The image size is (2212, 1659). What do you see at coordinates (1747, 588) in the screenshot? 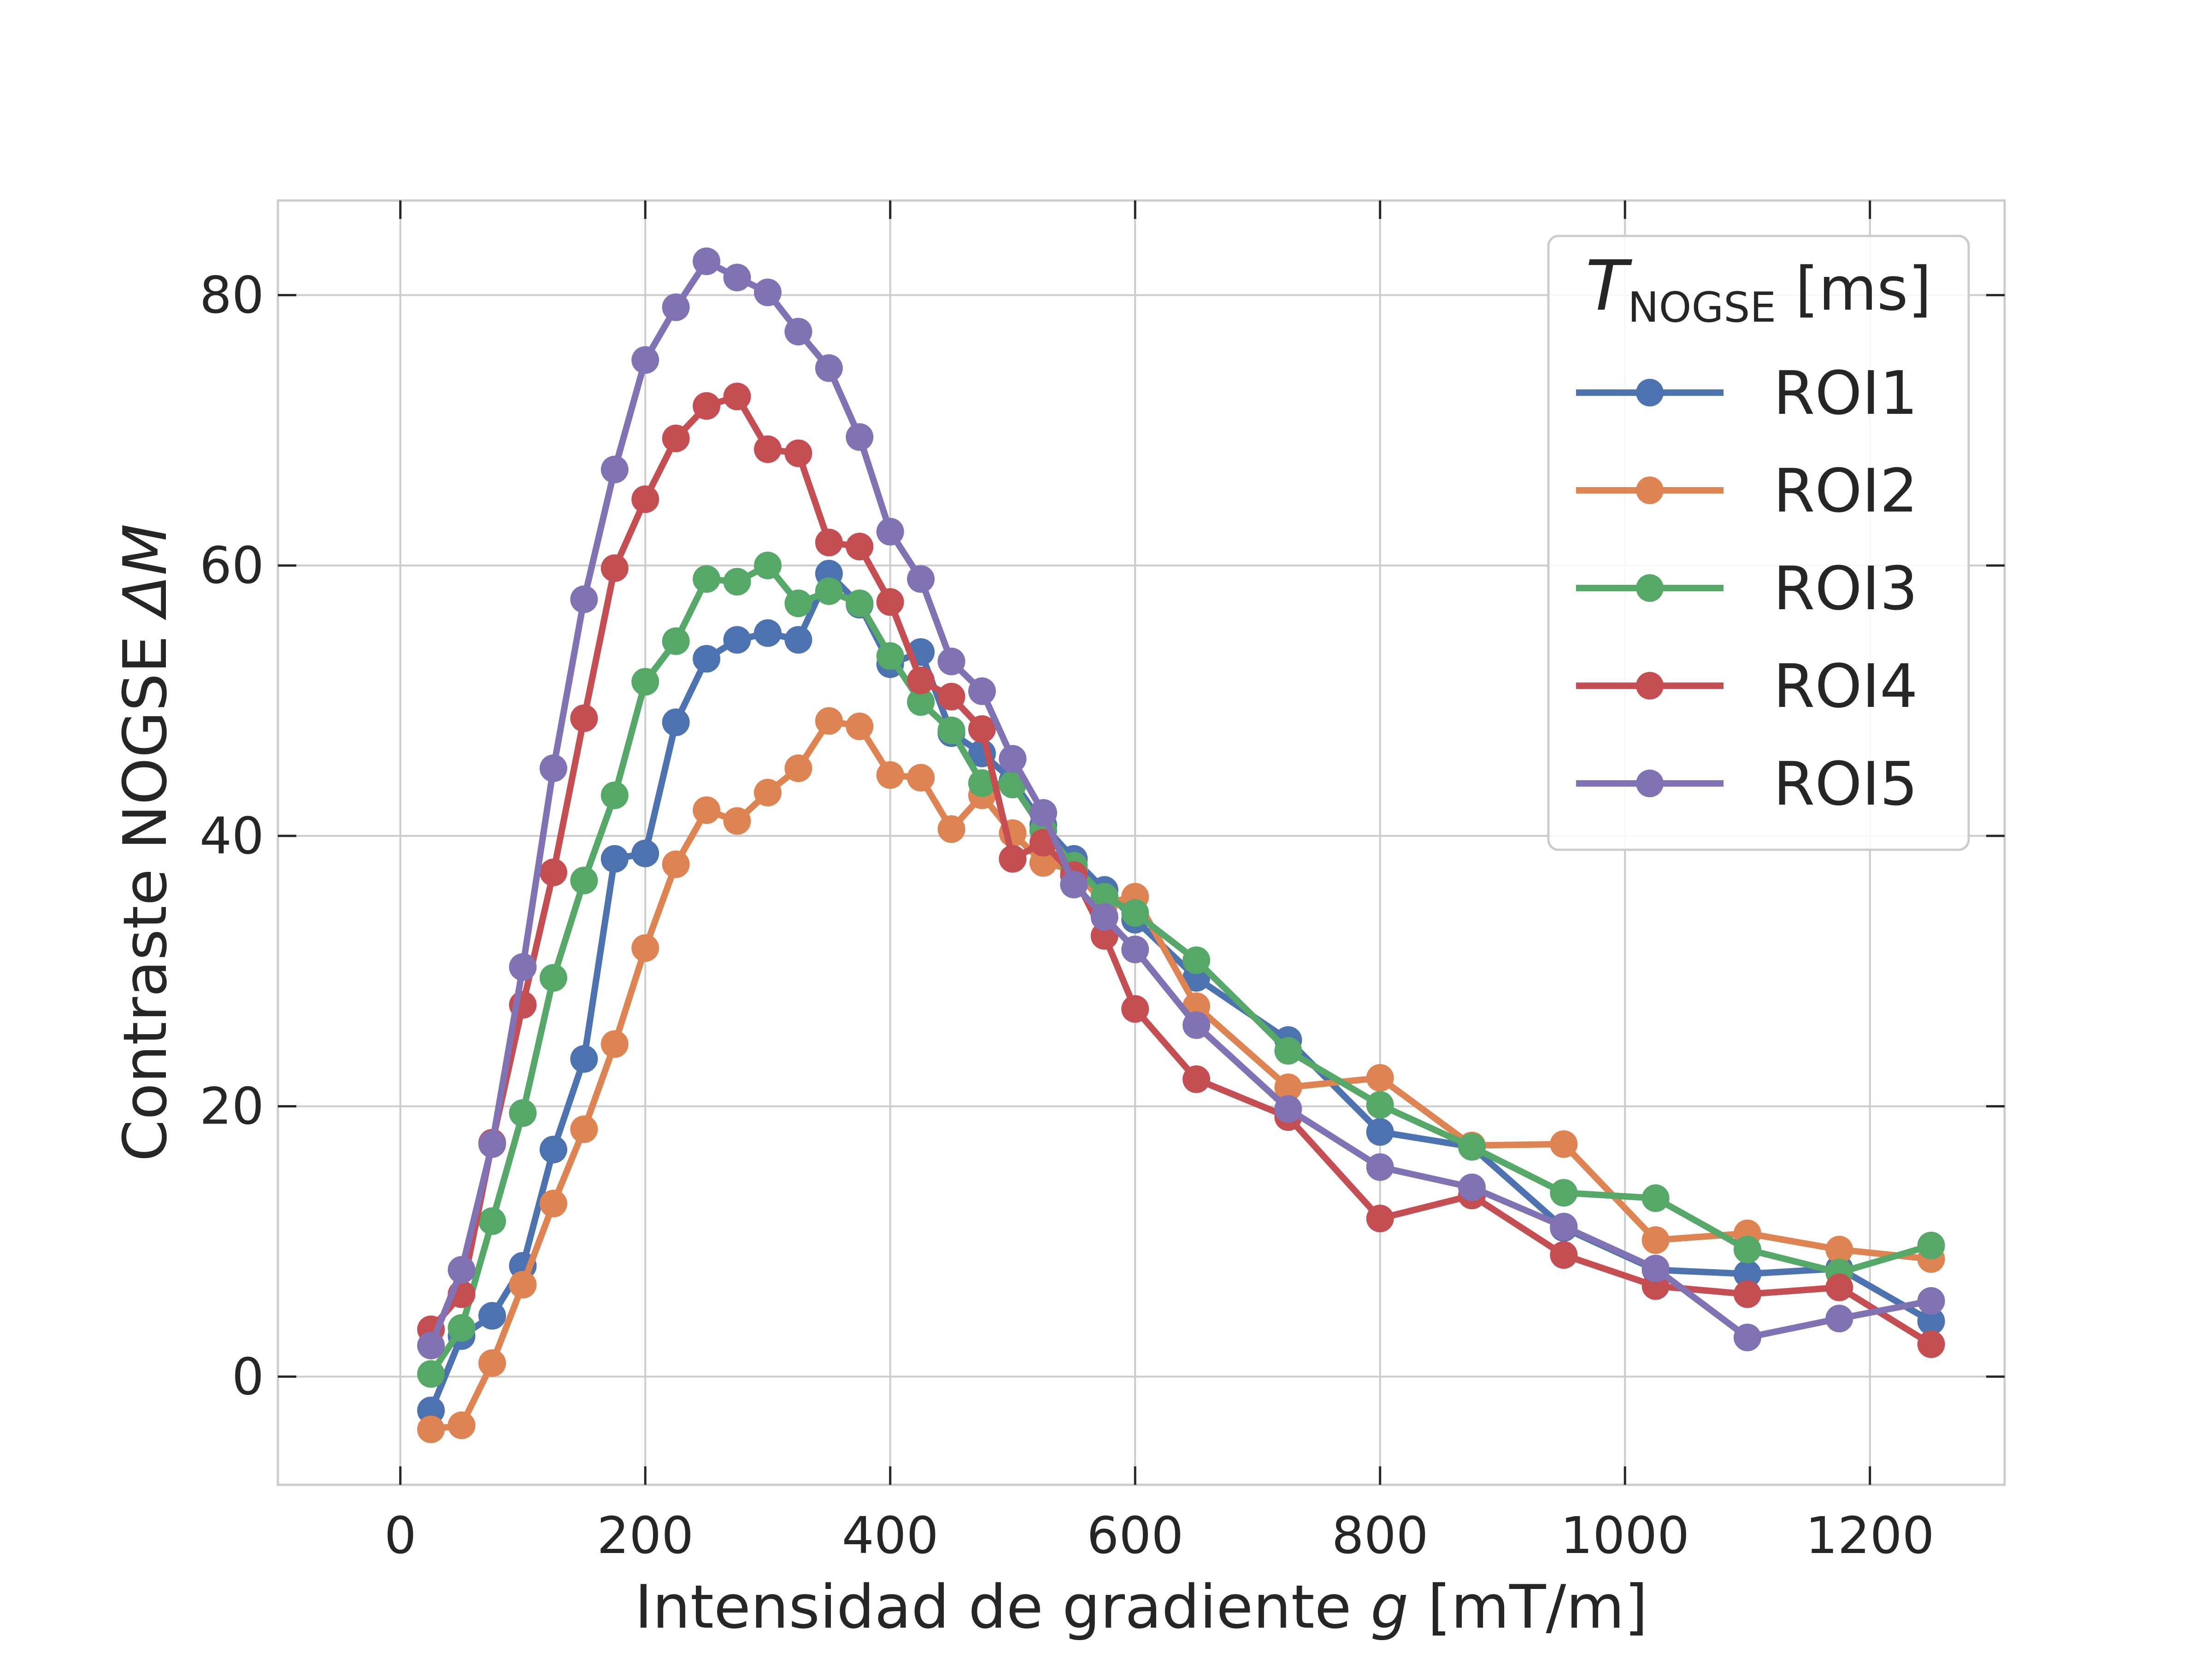
I see `legend-item-roi3: ROI3` at bounding box center [1747, 588].